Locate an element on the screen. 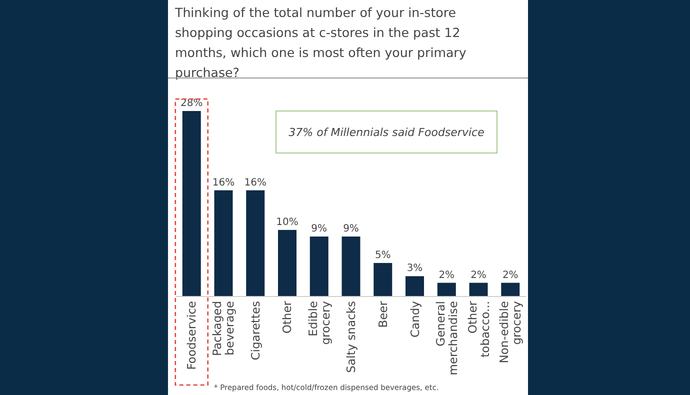 Image resolution: width=690 pixels, height=395 pixels. text-box: 37% of Millennials said Foodservice is located at coordinates (387, 132).